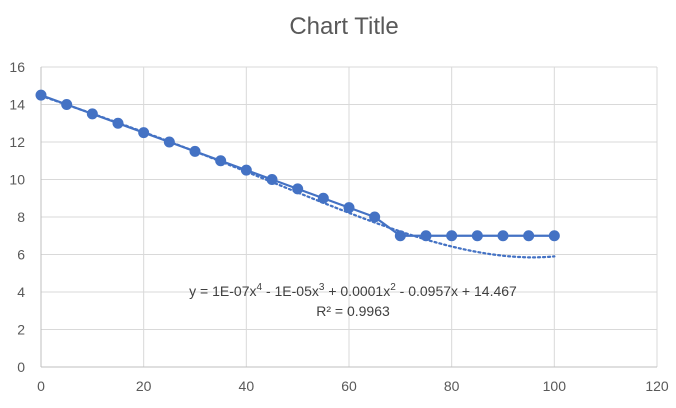 The image size is (676, 408). Describe the element at coordinates (222, 291) in the screenshot. I see `equation-part-1: y = 1E-07x` at that location.